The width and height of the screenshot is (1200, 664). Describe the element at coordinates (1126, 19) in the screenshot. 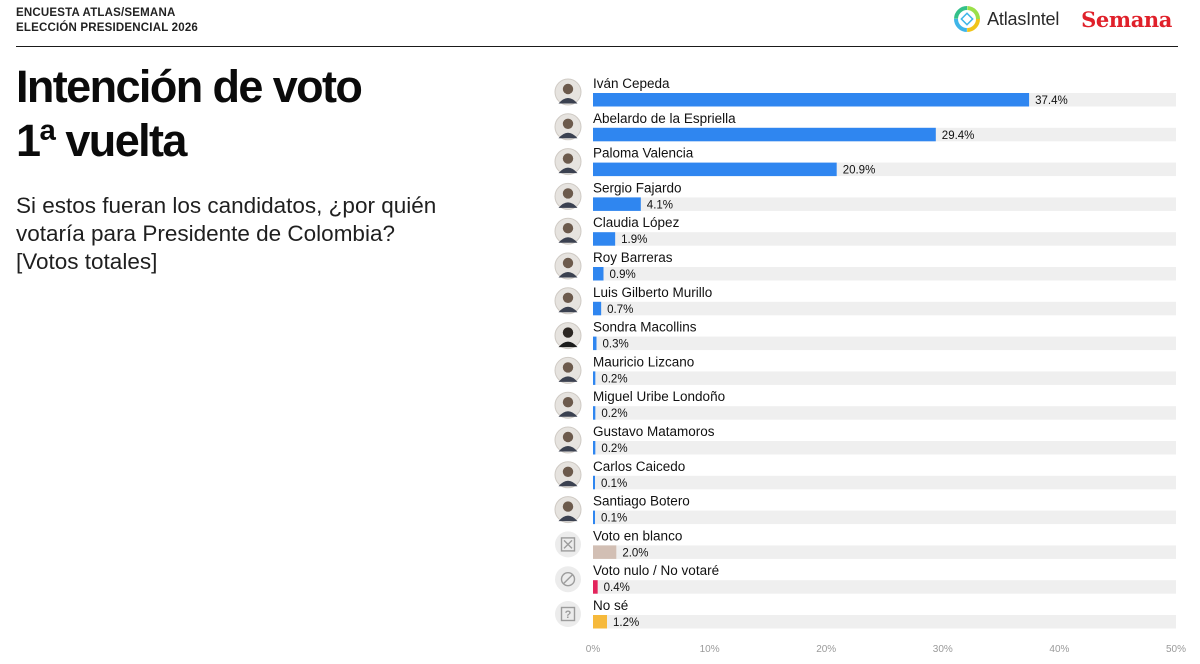

I see `semana-logo: Semana` at that location.